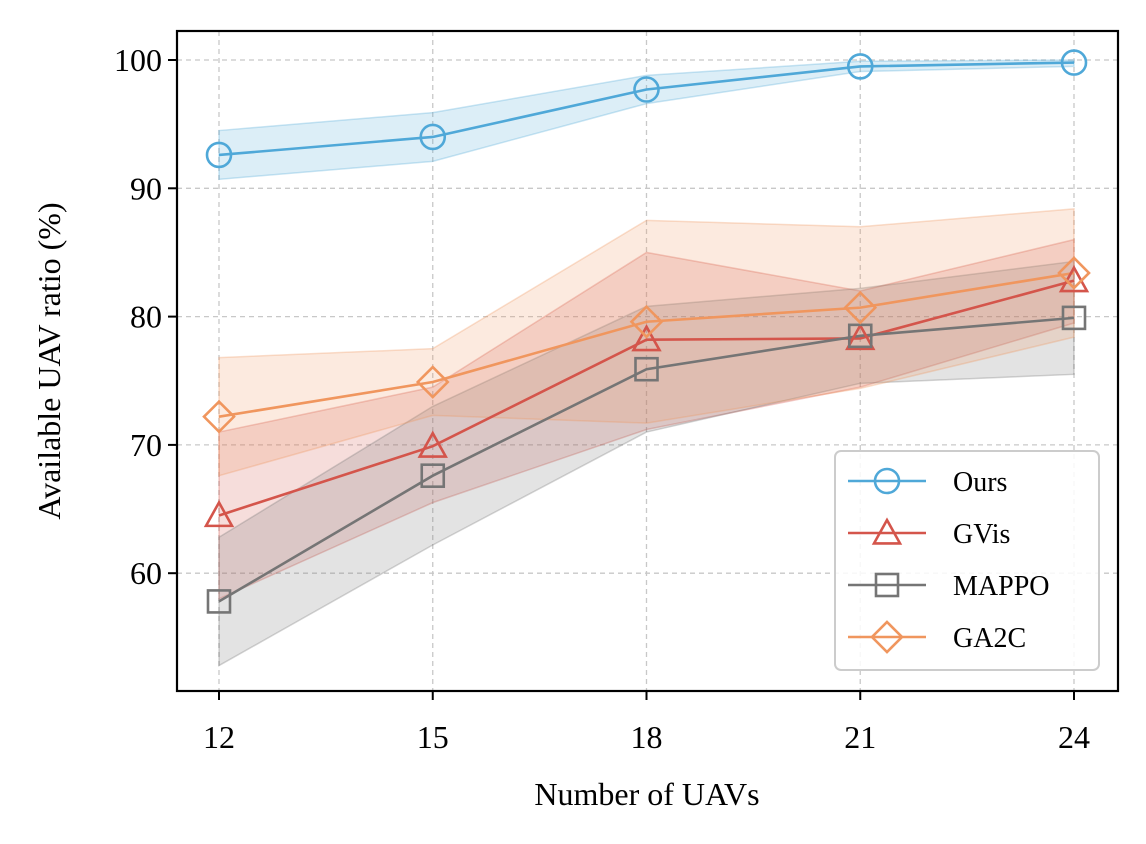 This screenshot has height=844, width=1146. I want to click on x-tick-label: 24, so click(1074, 737).